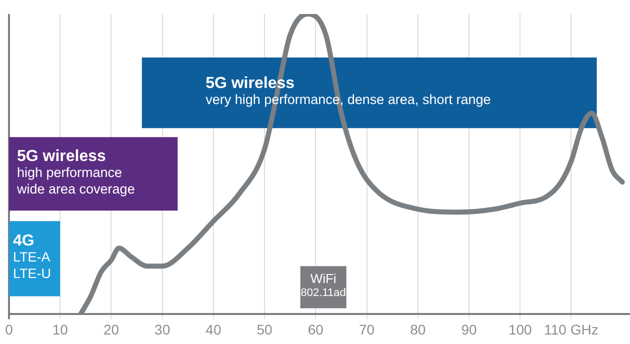  Describe the element at coordinates (316, 329) in the screenshot. I see `x-tick-label: 60` at that location.